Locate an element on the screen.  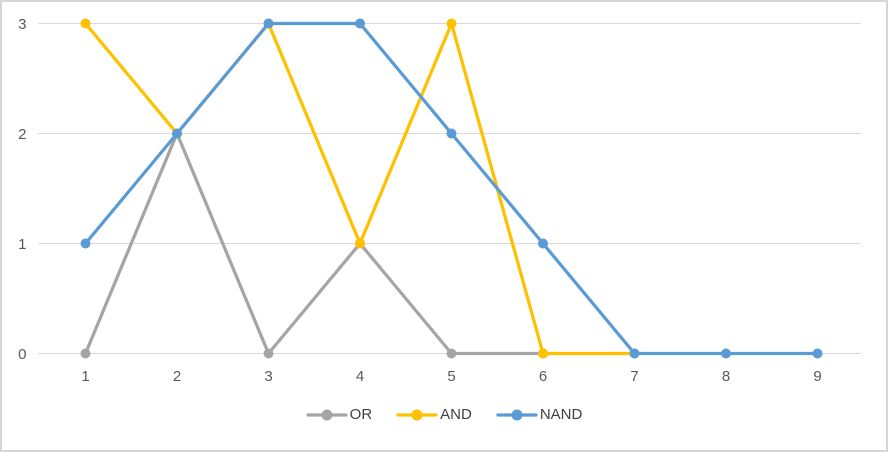
x-tick-label: 5 is located at coordinates (451, 376).